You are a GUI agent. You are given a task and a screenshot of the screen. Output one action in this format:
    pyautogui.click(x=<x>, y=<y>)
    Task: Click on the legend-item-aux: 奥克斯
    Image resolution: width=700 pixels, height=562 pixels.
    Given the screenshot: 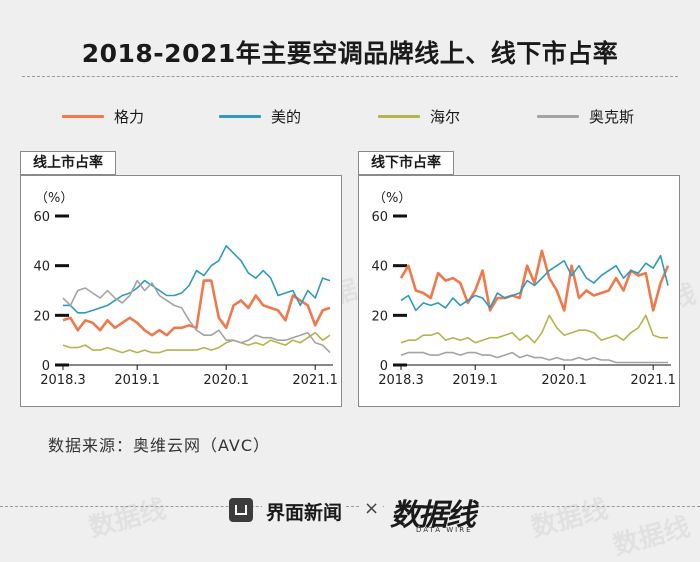 What is the action you would take?
    pyautogui.click(x=585, y=116)
    